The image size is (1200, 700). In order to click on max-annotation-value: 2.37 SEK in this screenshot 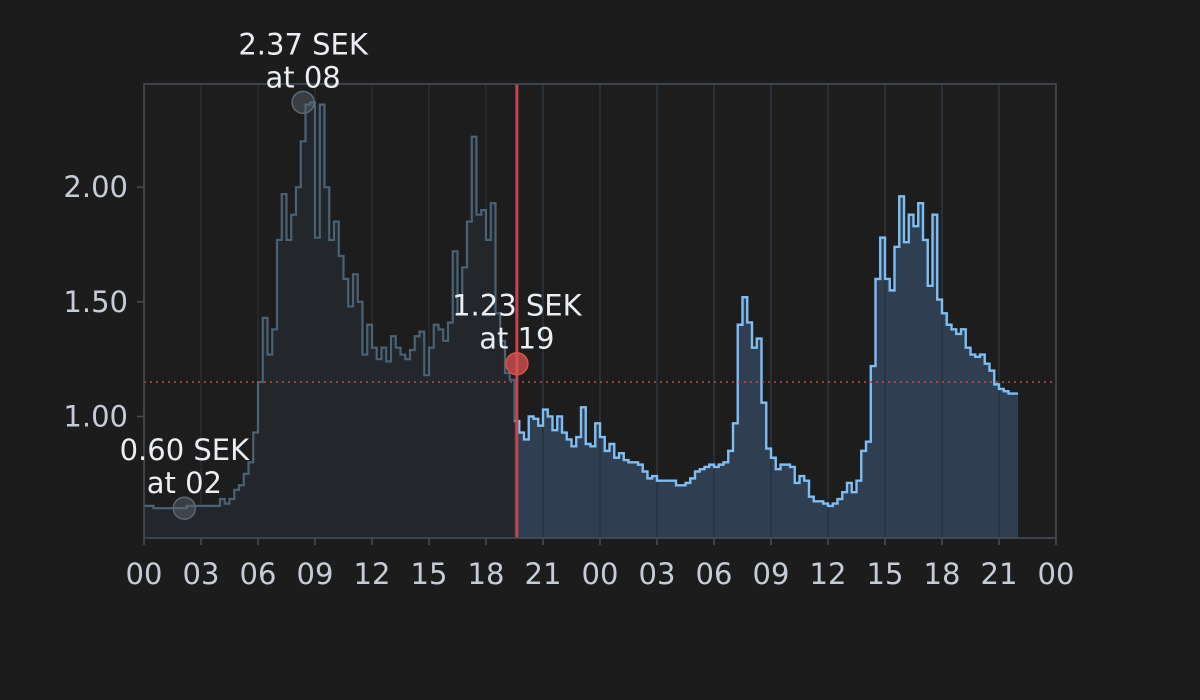, I will do `click(303, 44)`.